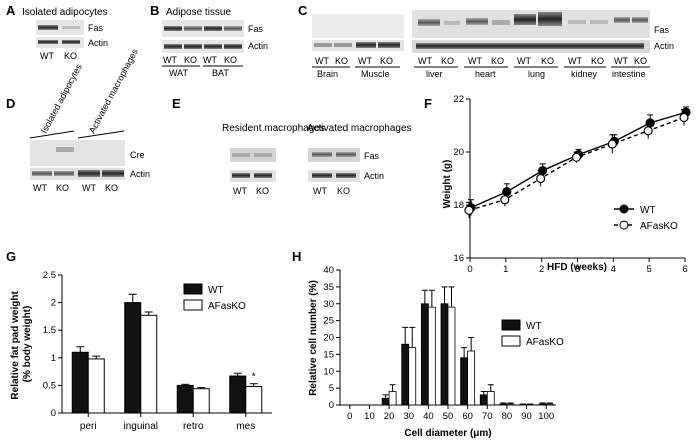  I want to click on panel-letter-g: G, so click(11, 256).